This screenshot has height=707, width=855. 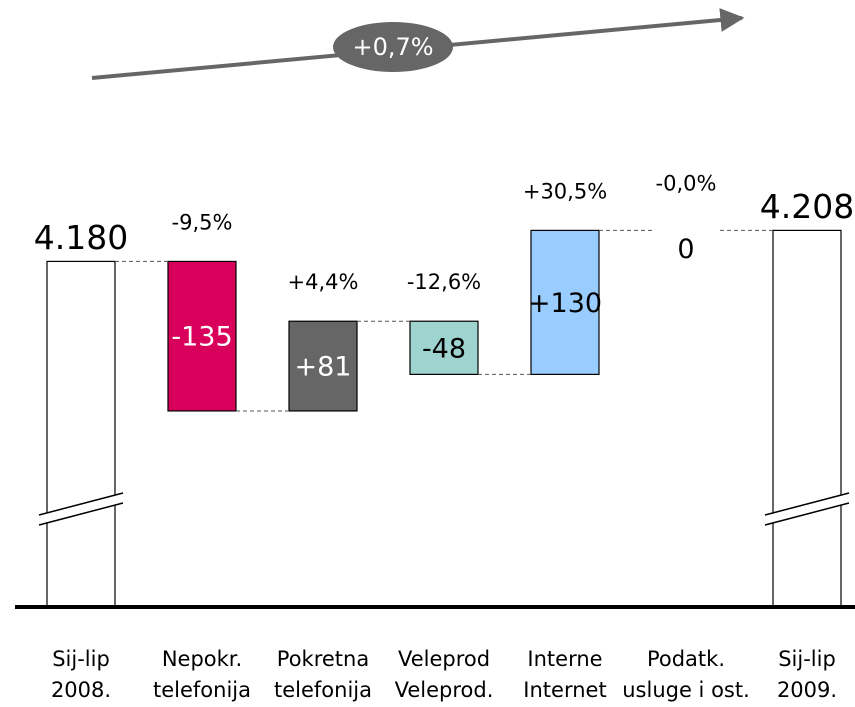 I want to click on value-label: 4.180, so click(x=81, y=237).